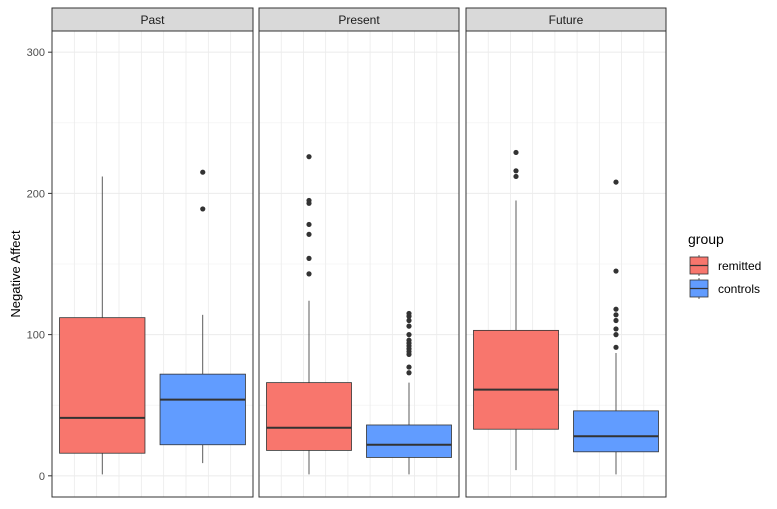  Describe the element at coordinates (36, 53) in the screenshot. I see `y-tick-label: 300` at that location.